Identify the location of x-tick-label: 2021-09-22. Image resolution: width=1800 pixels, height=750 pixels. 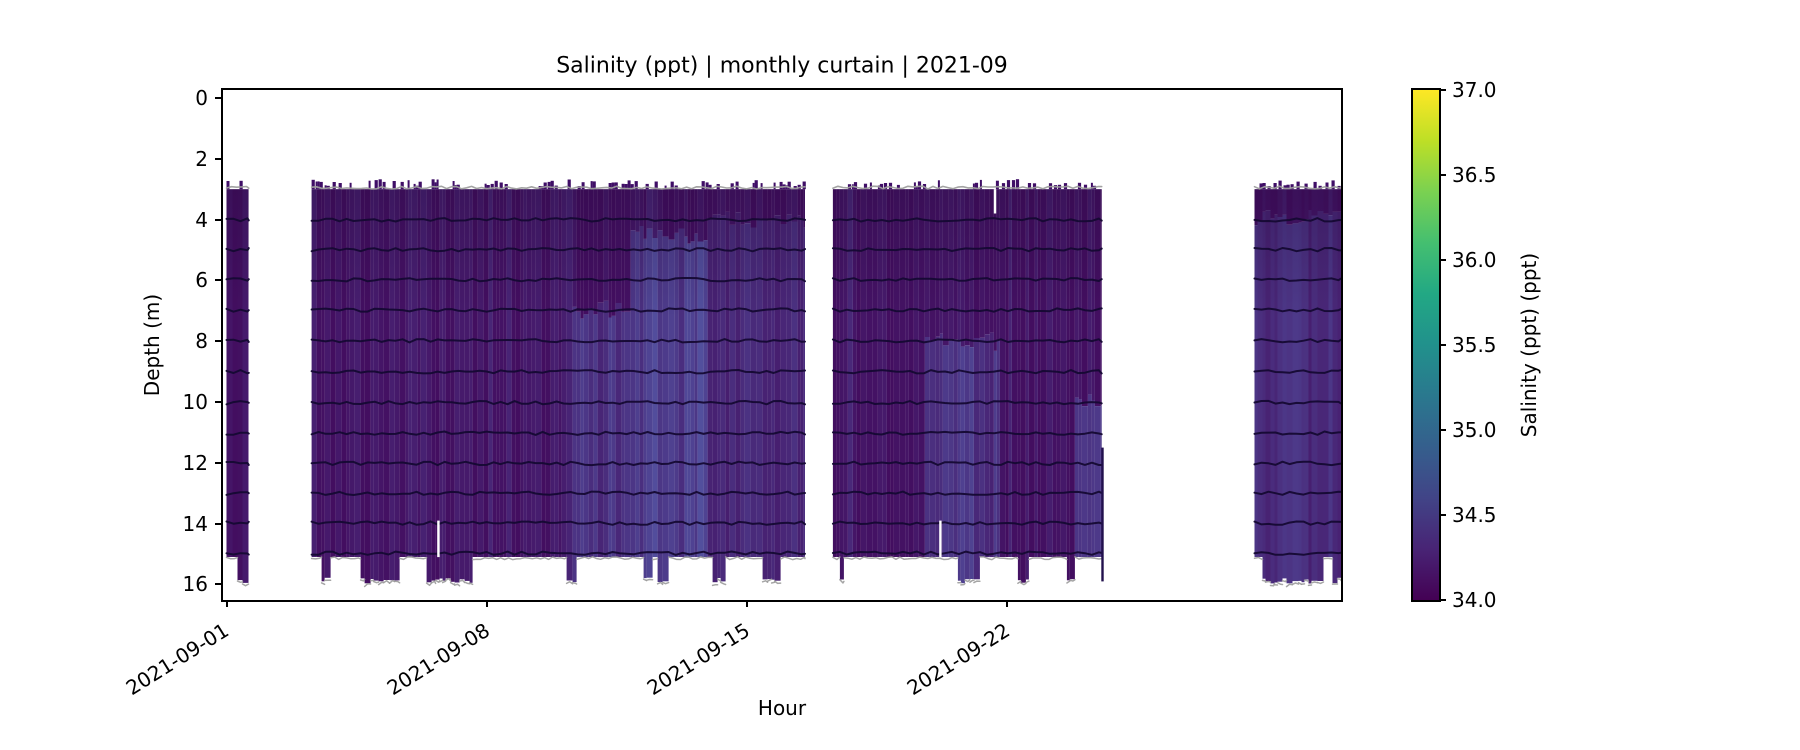
(958, 659).